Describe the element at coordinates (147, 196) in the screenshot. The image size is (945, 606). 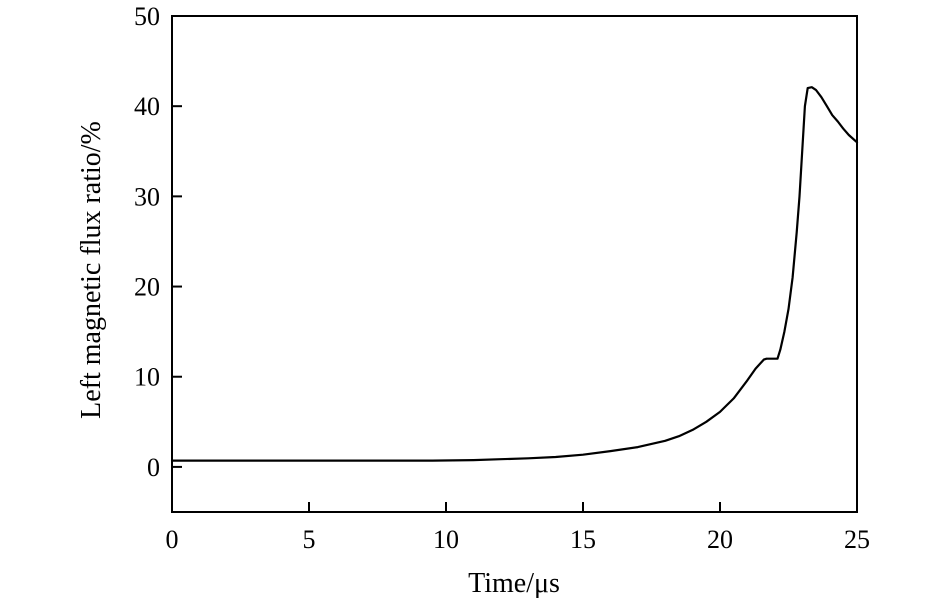
I see `y-tick-label: 30` at that location.